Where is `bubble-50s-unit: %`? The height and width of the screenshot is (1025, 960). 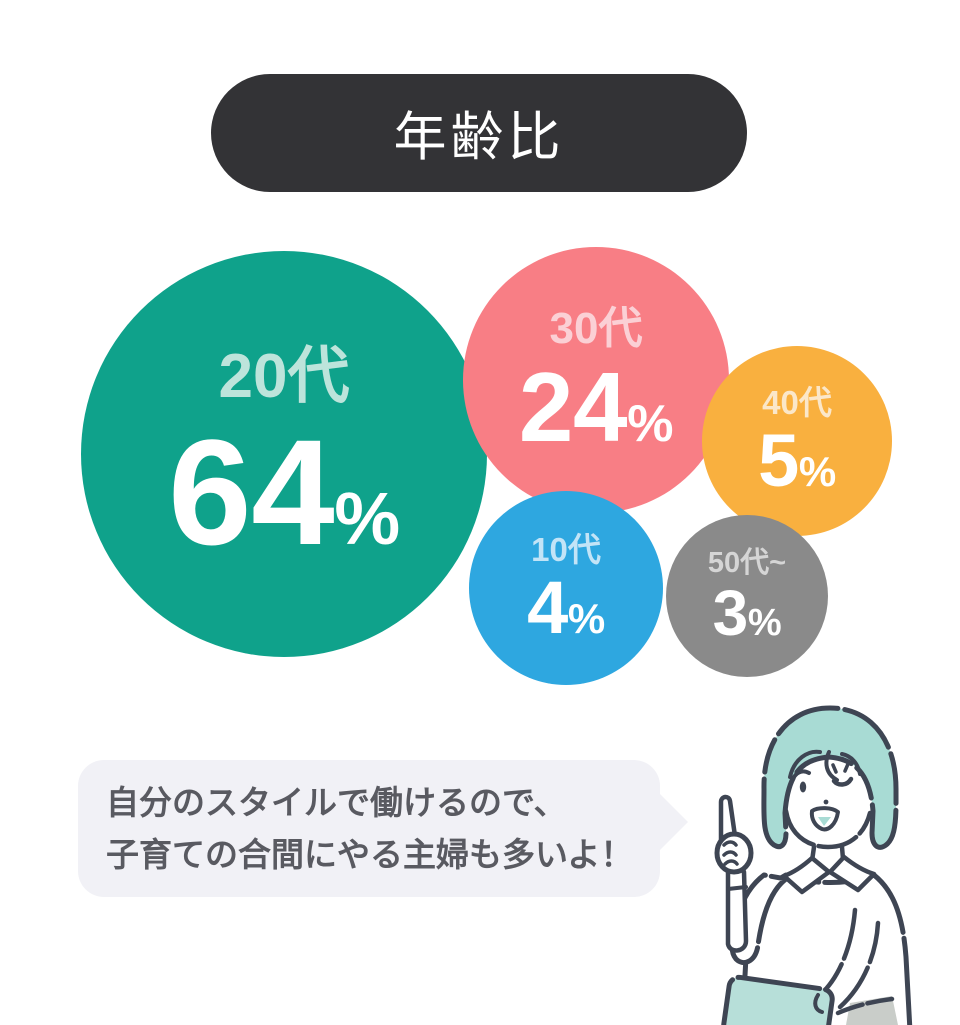 bubble-50s-unit: % is located at coordinates (764, 623).